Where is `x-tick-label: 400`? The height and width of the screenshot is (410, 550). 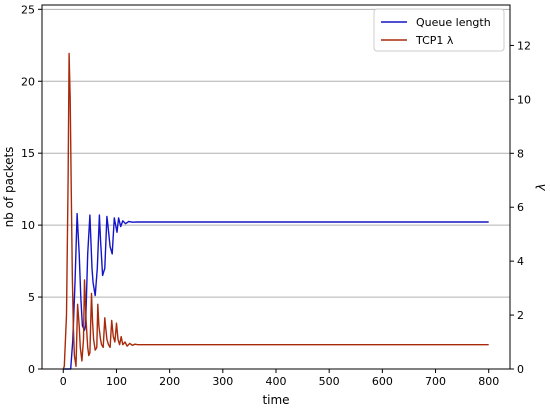 x-tick-label: 400 is located at coordinates (276, 381).